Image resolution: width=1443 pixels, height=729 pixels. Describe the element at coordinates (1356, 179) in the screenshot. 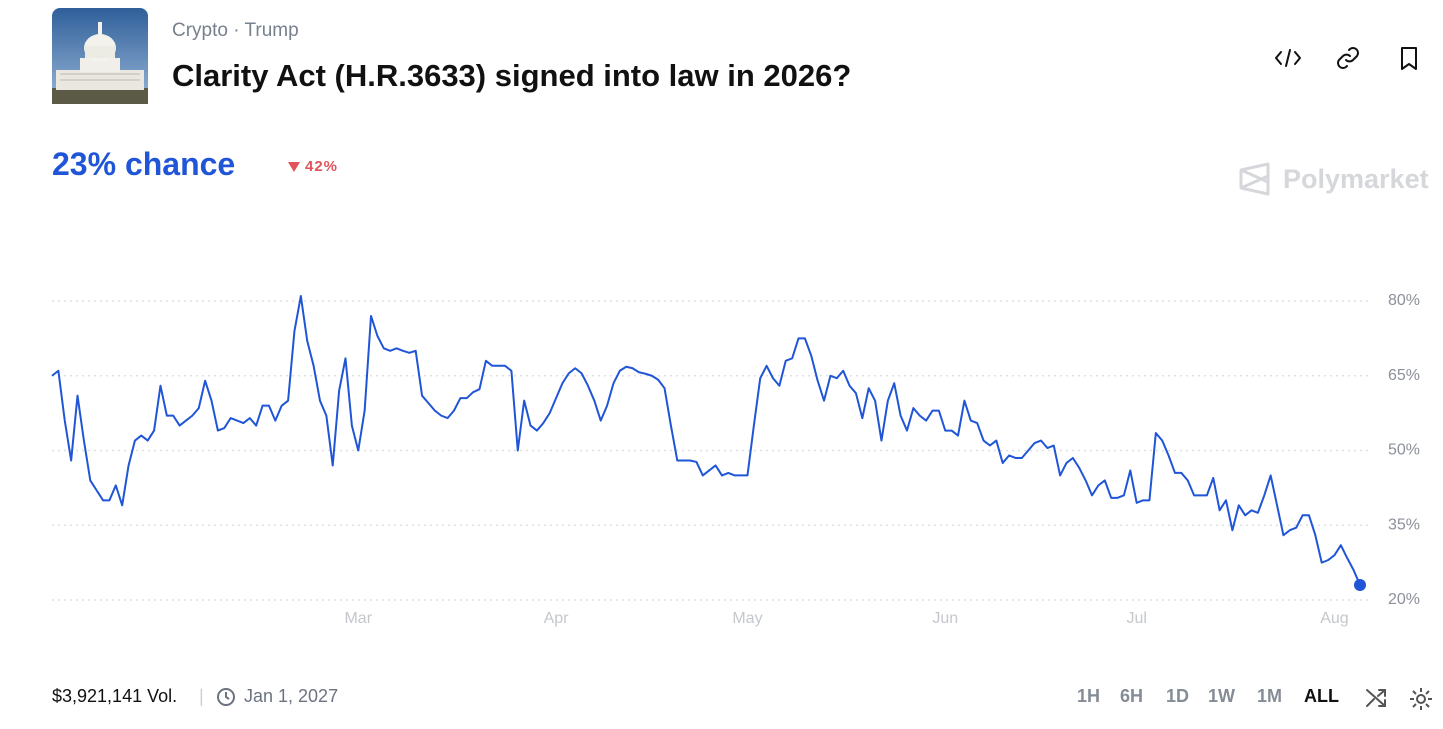

I see `brand-watermark: Polymarket` at that location.